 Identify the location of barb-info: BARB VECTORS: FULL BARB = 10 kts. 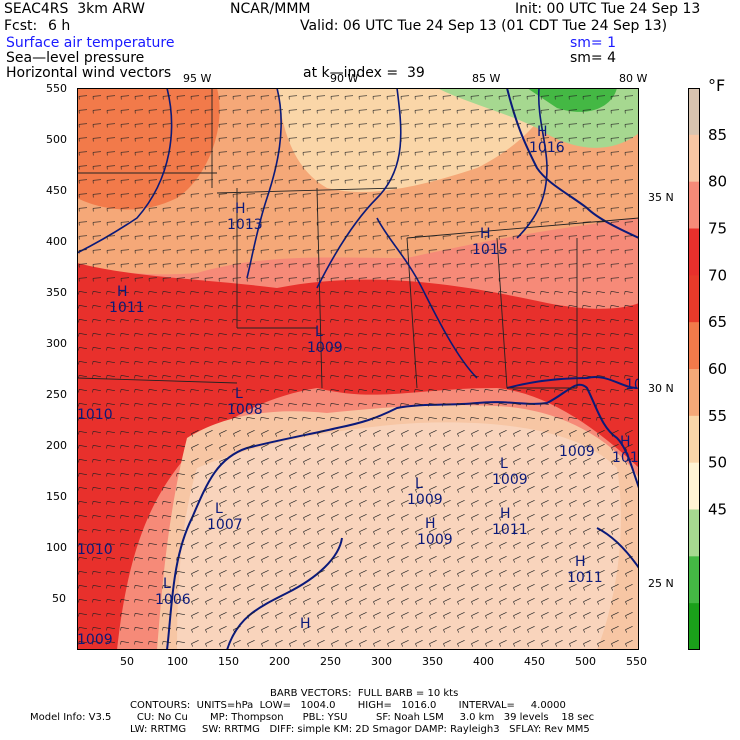
(364, 693).